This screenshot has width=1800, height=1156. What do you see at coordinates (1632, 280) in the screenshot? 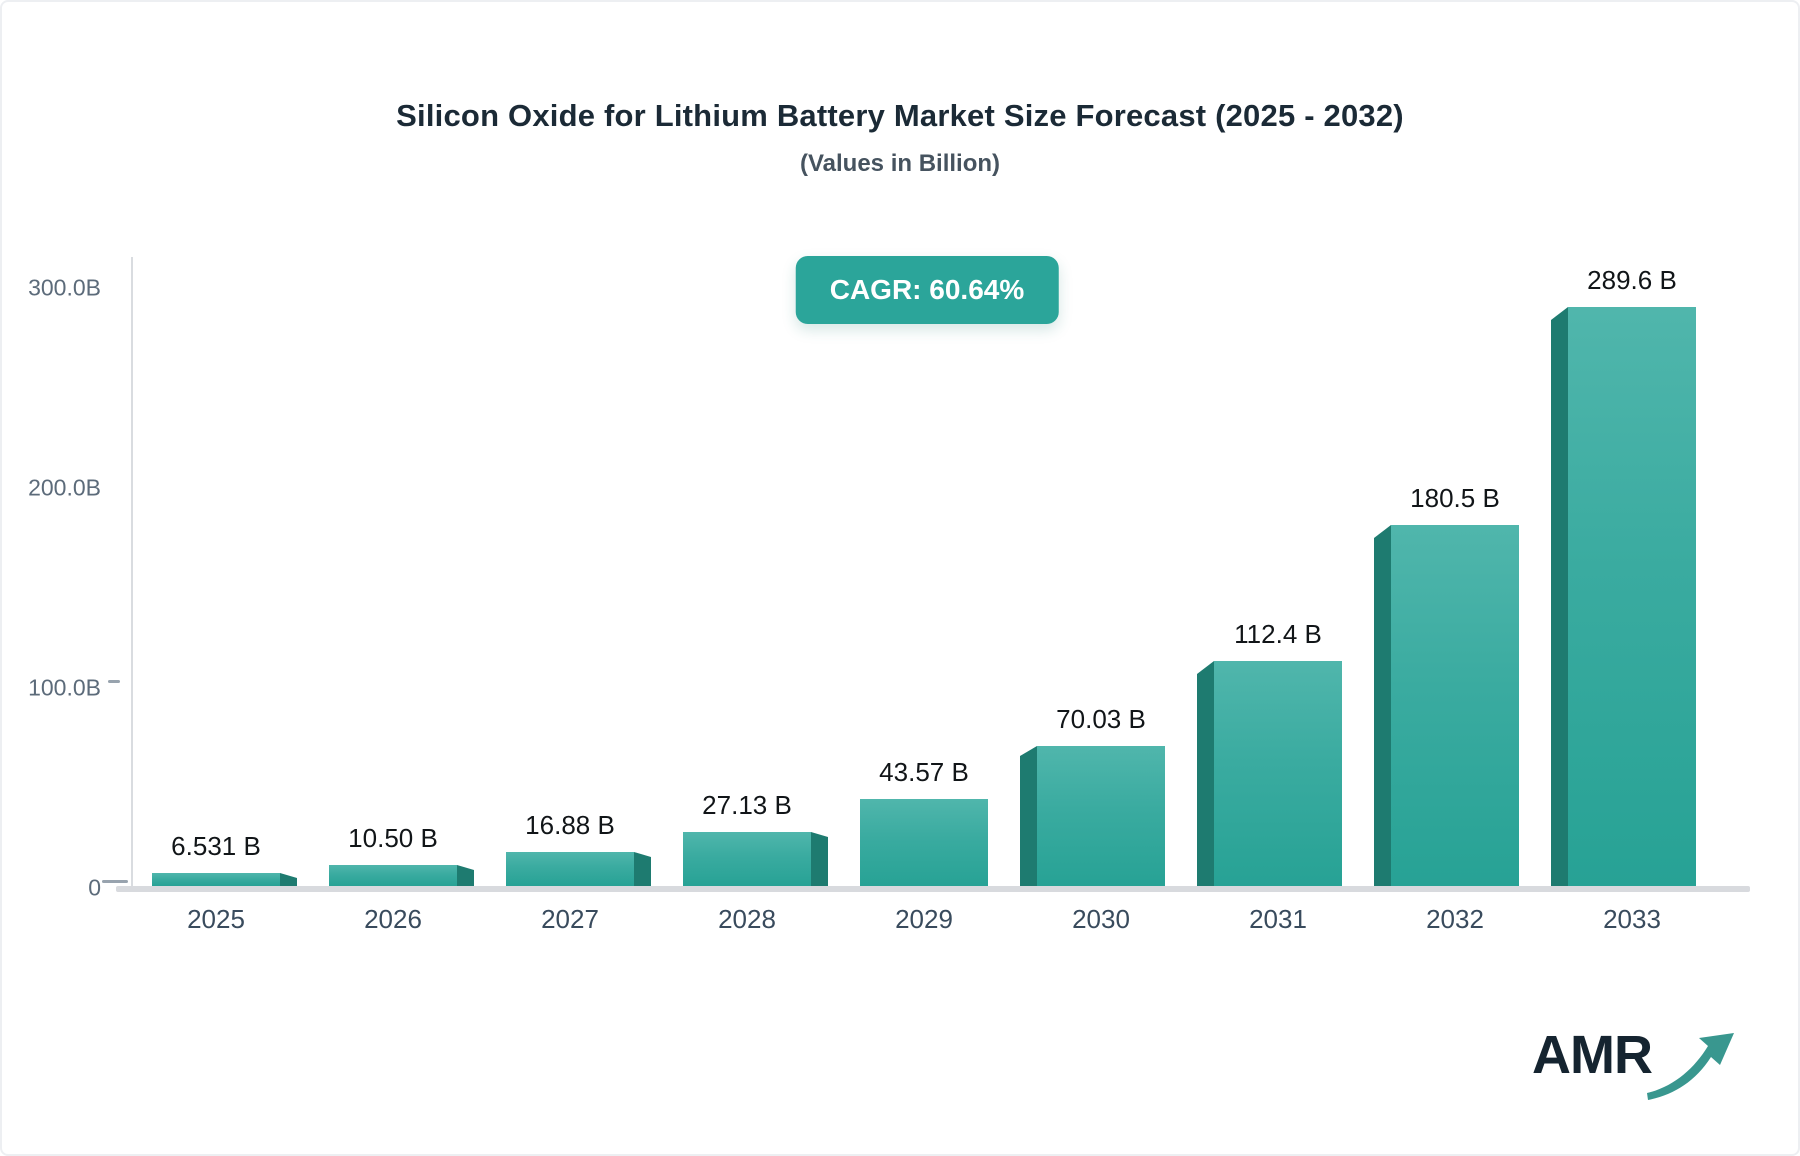
I see `bar-value-label: 289.6 B` at bounding box center [1632, 280].